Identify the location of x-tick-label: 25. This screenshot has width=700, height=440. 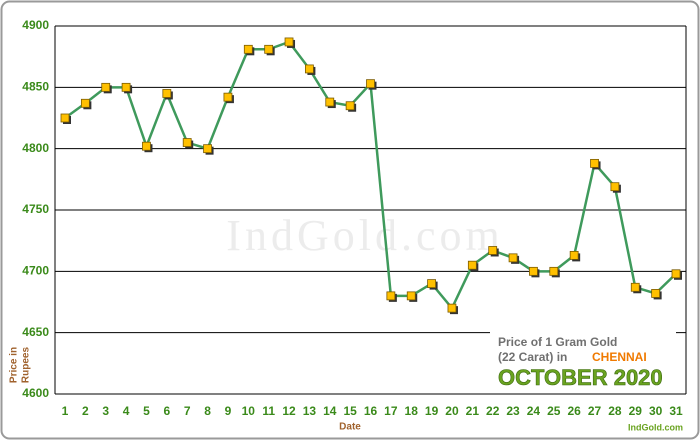
(554, 411).